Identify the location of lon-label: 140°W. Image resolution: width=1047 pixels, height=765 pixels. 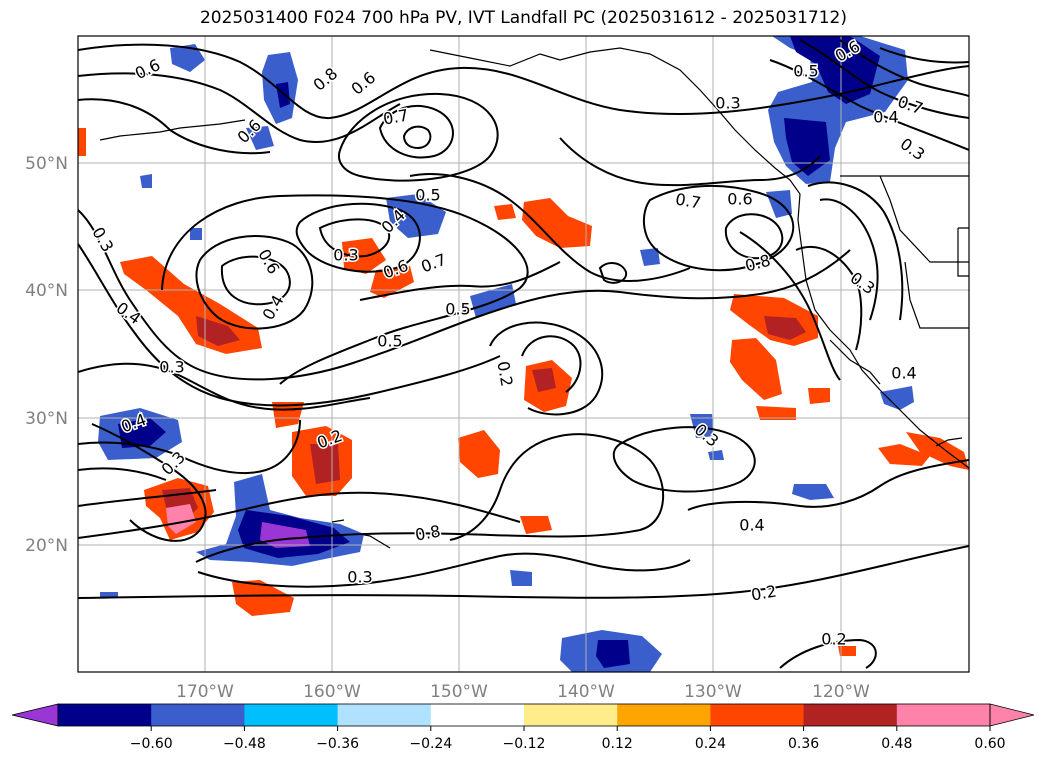
(586, 692).